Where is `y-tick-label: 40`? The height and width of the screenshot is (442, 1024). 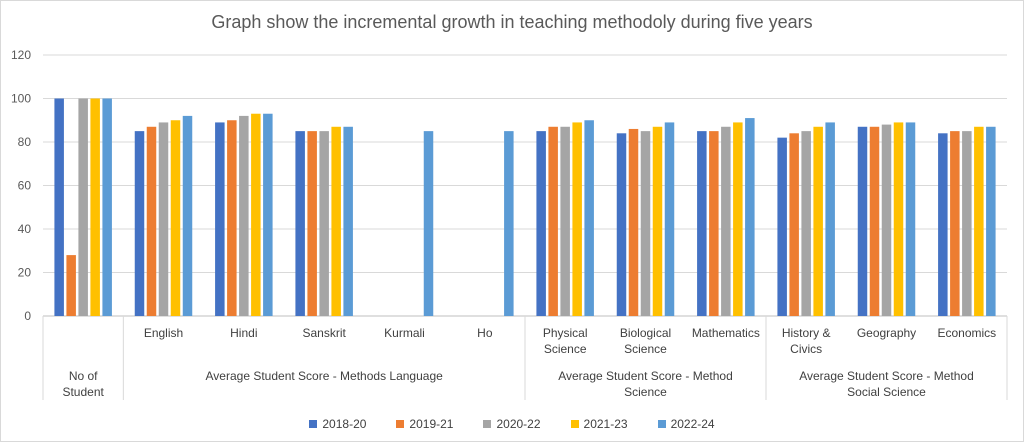 y-tick-label: 40 is located at coordinates (25, 229).